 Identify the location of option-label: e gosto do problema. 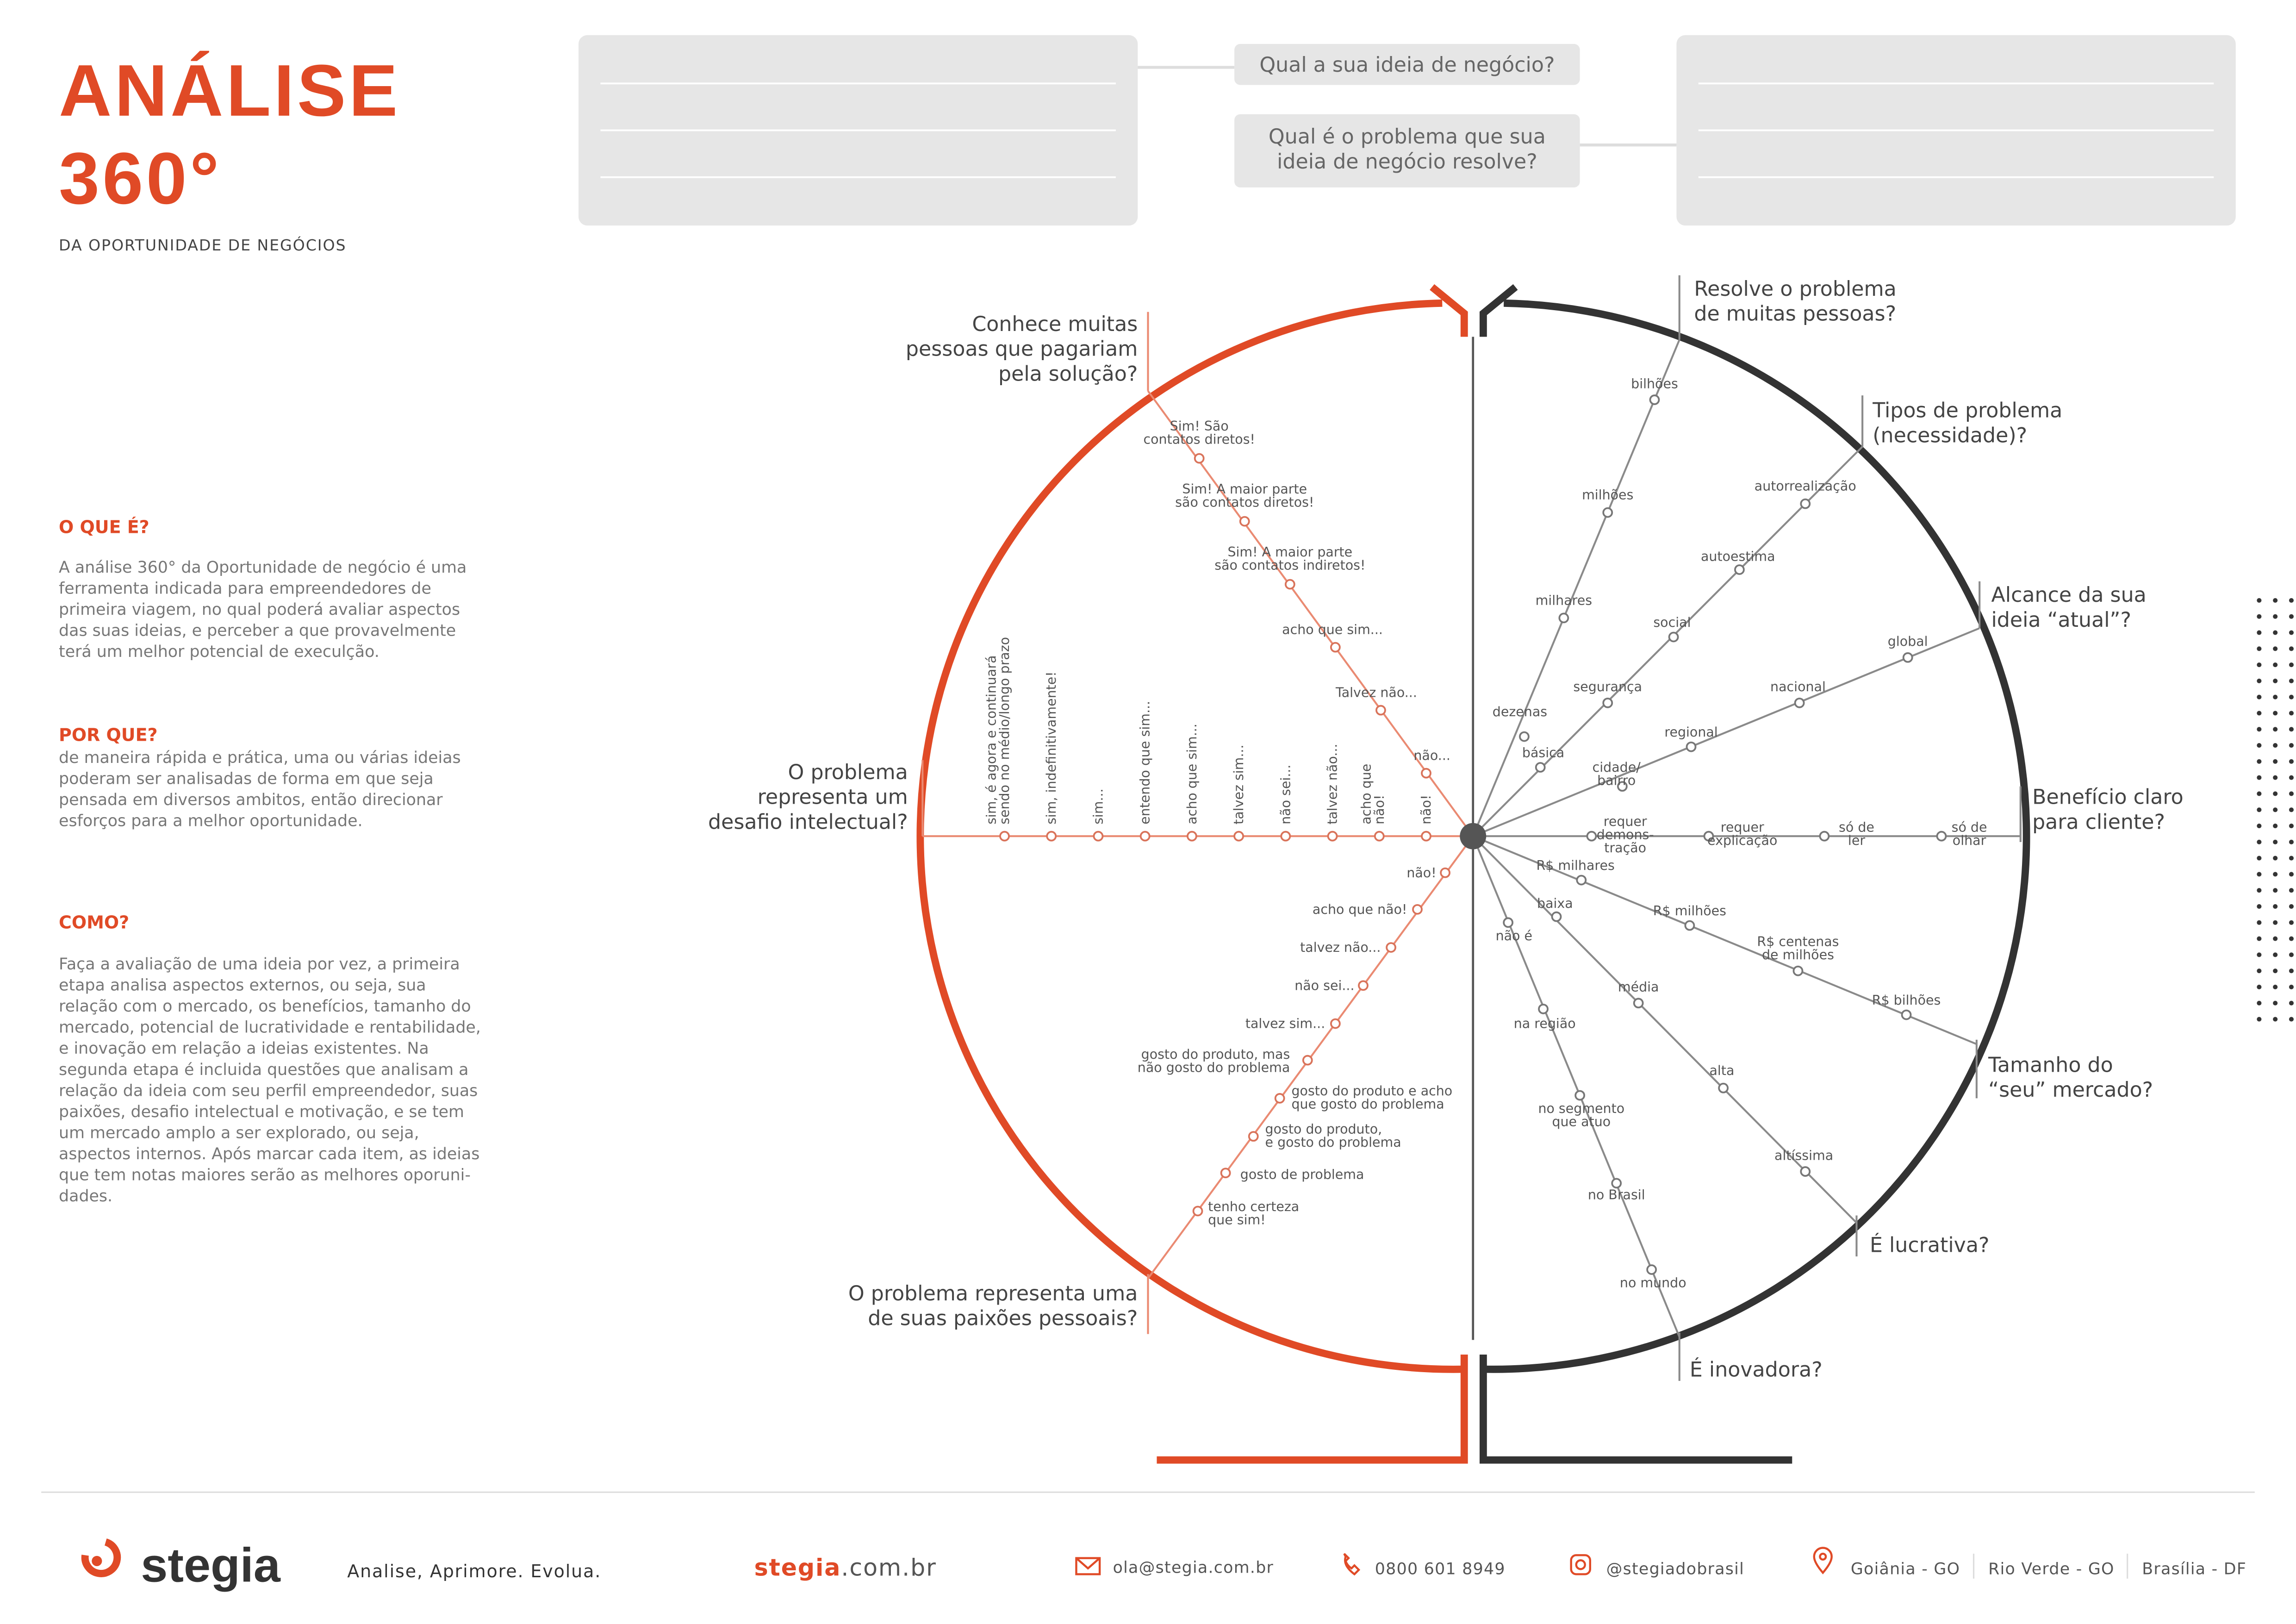
(1333, 1142).